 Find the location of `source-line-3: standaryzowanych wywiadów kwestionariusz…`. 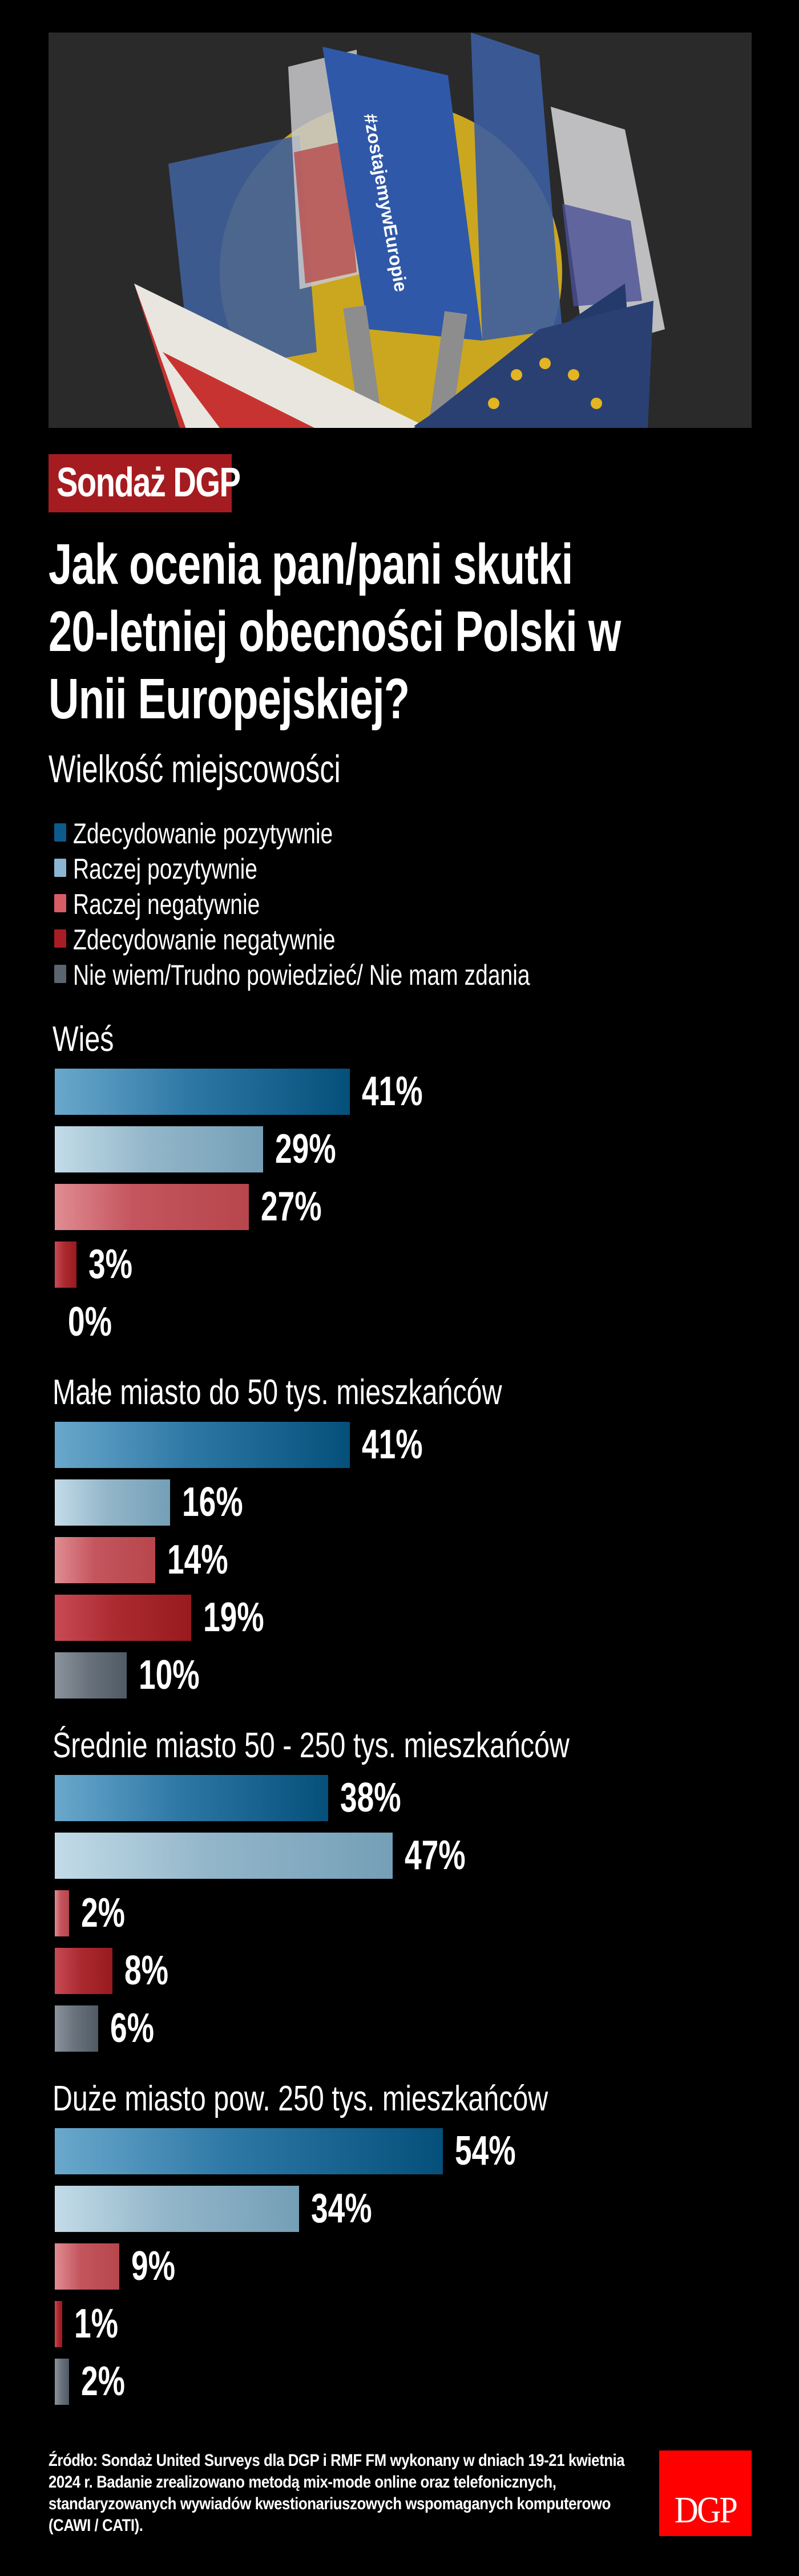

source-line-3: standaryzowanych wywiadów kwestionariusz… is located at coordinates (330, 2503).